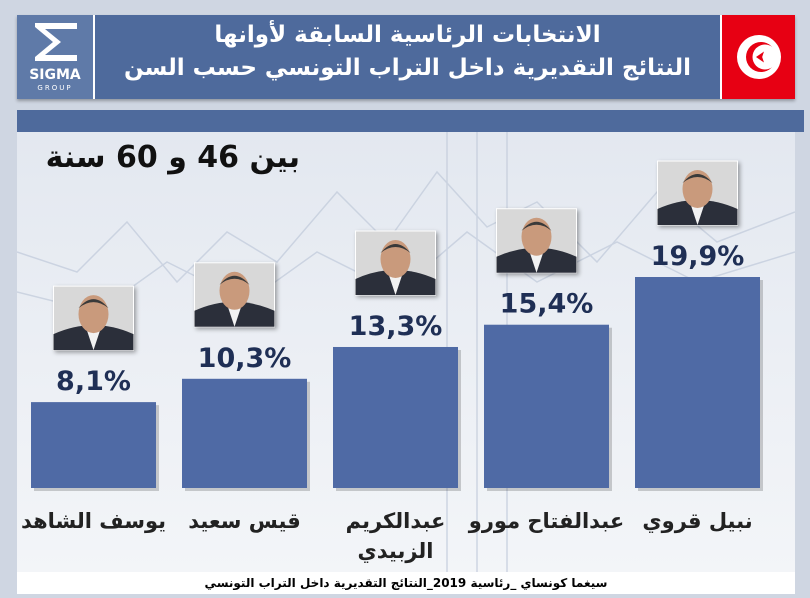 The height and width of the screenshot is (598, 810). Describe the element at coordinates (410, 121) in the screenshot. I see `header-band` at that location.